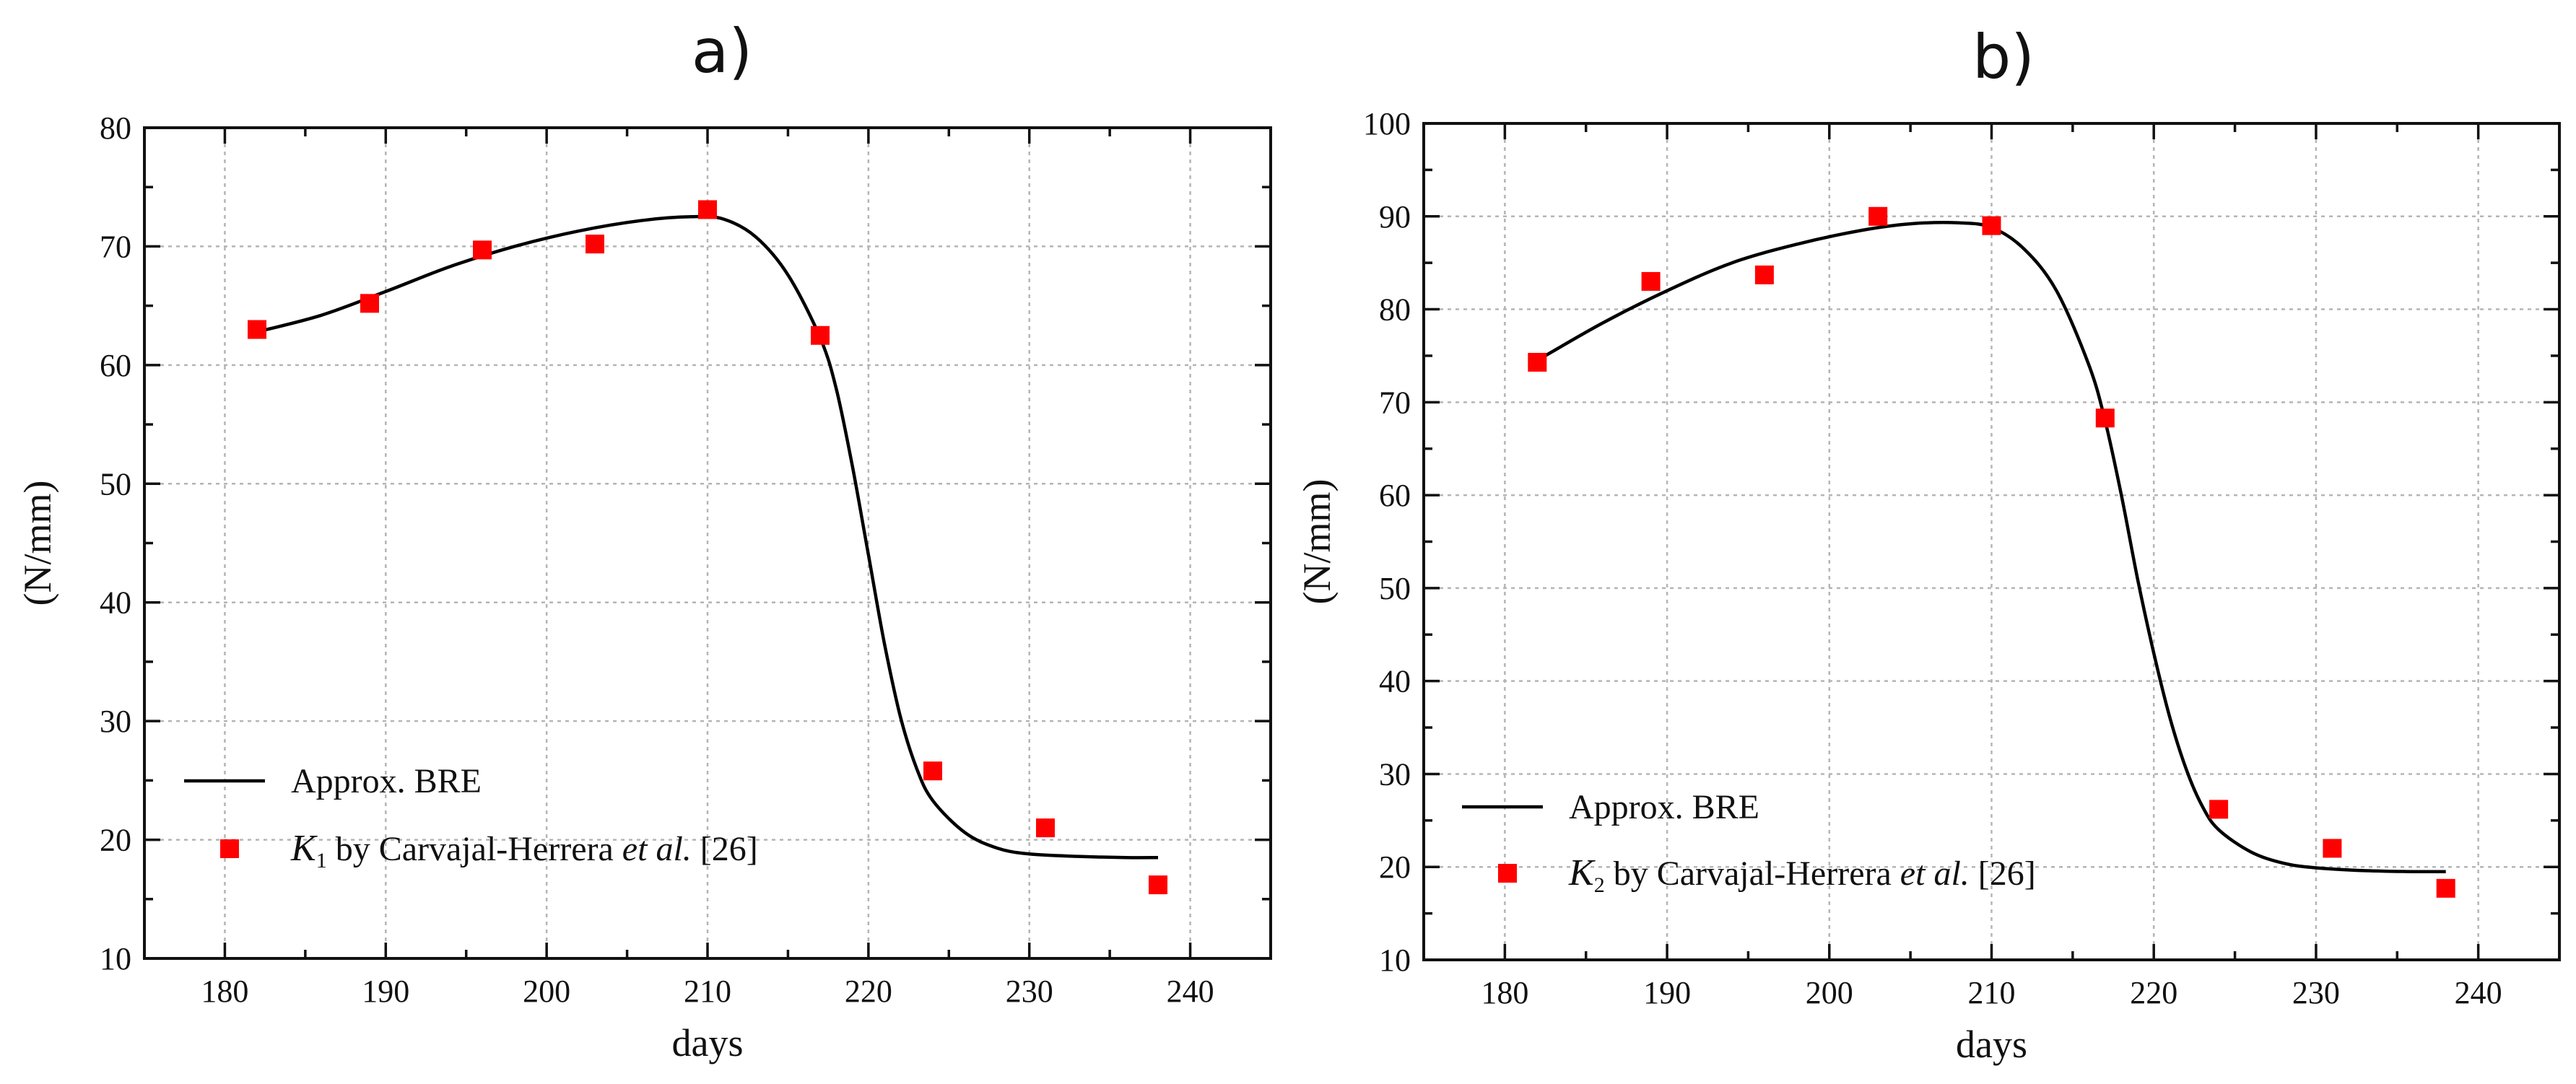  Describe the element at coordinates (1387, 123) in the screenshot. I see `y-tick-label: 100` at that location.